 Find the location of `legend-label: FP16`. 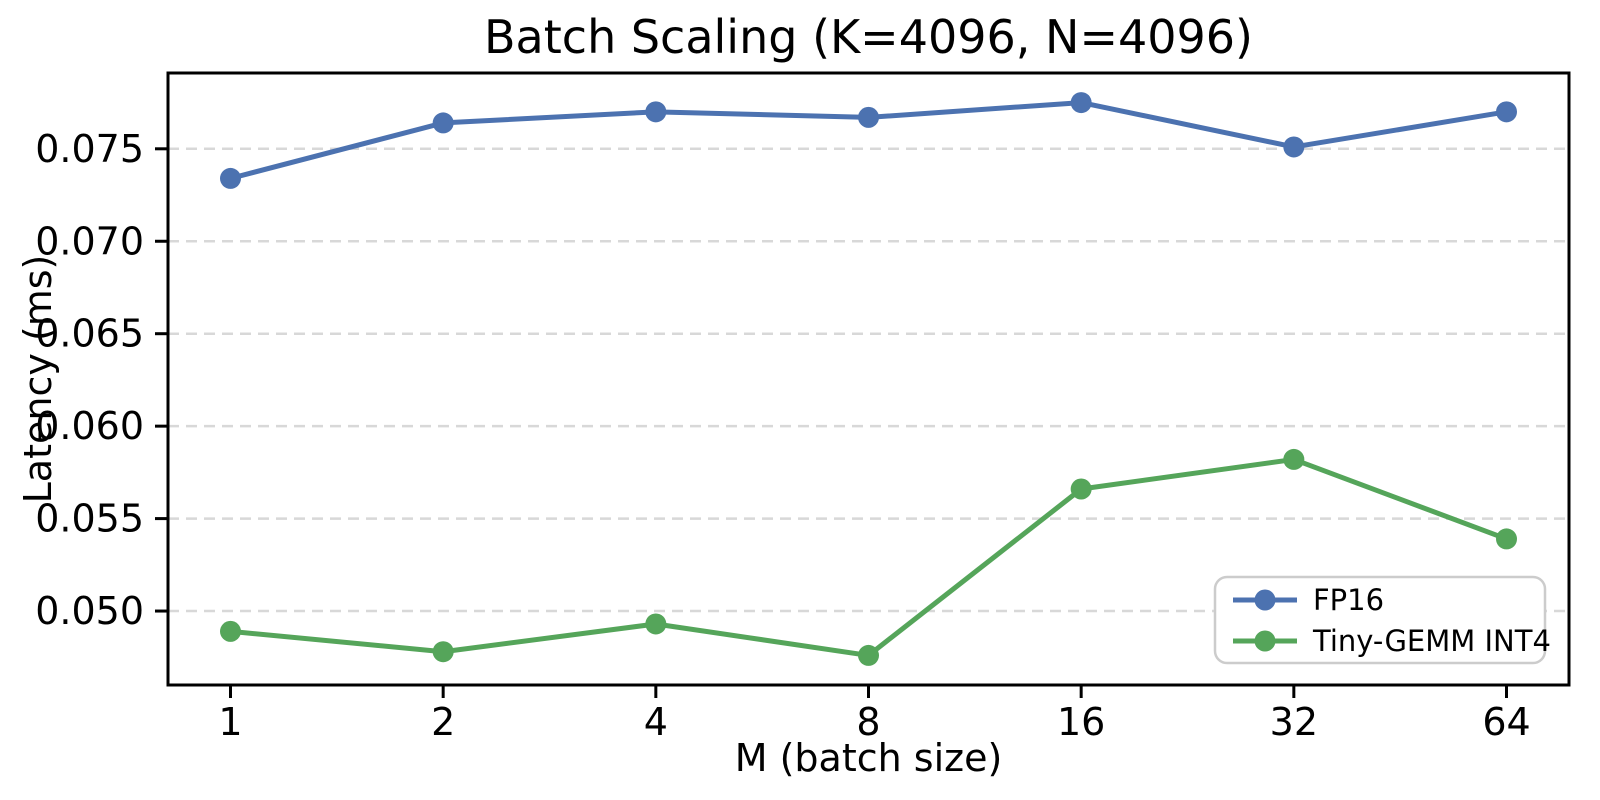

legend-label: FP16 is located at coordinates (1348, 600).